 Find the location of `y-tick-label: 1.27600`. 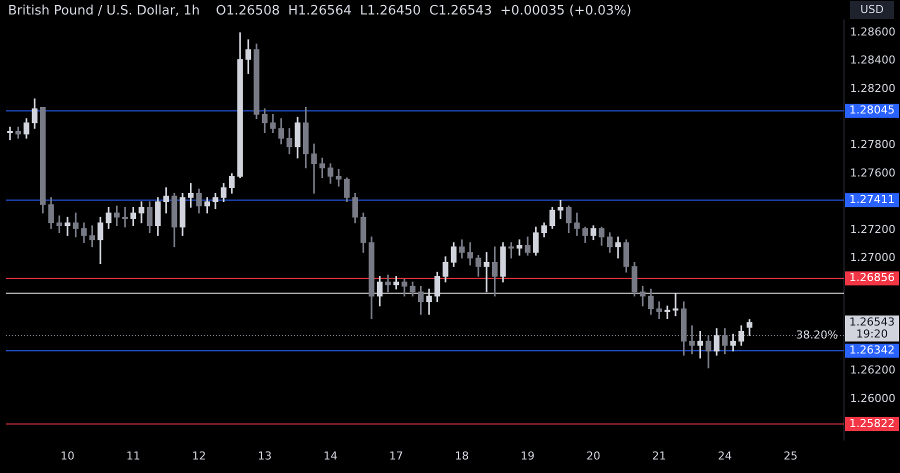

y-tick-label: 1.27600 is located at coordinates (873, 173).